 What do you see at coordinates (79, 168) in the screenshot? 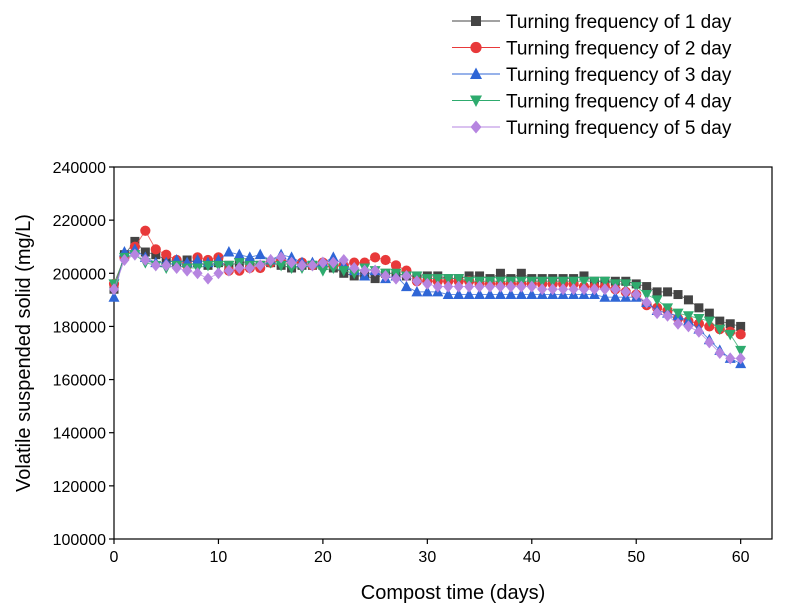
I see `y-tick-label: 240000` at bounding box center [79, 168].